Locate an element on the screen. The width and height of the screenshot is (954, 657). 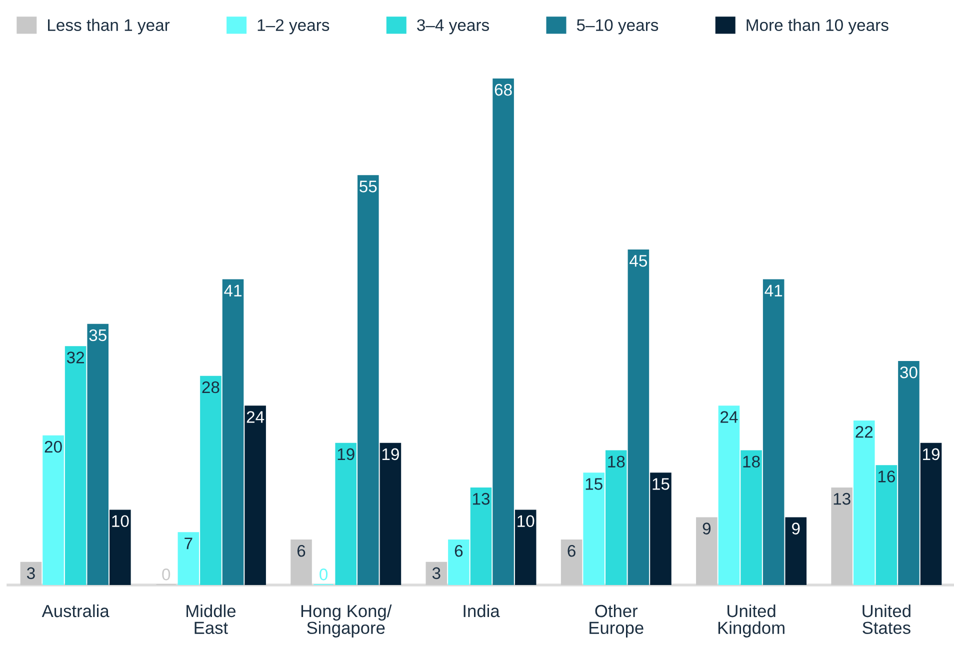
legend-label: More than 10 years is located at coordinates (817, 26).